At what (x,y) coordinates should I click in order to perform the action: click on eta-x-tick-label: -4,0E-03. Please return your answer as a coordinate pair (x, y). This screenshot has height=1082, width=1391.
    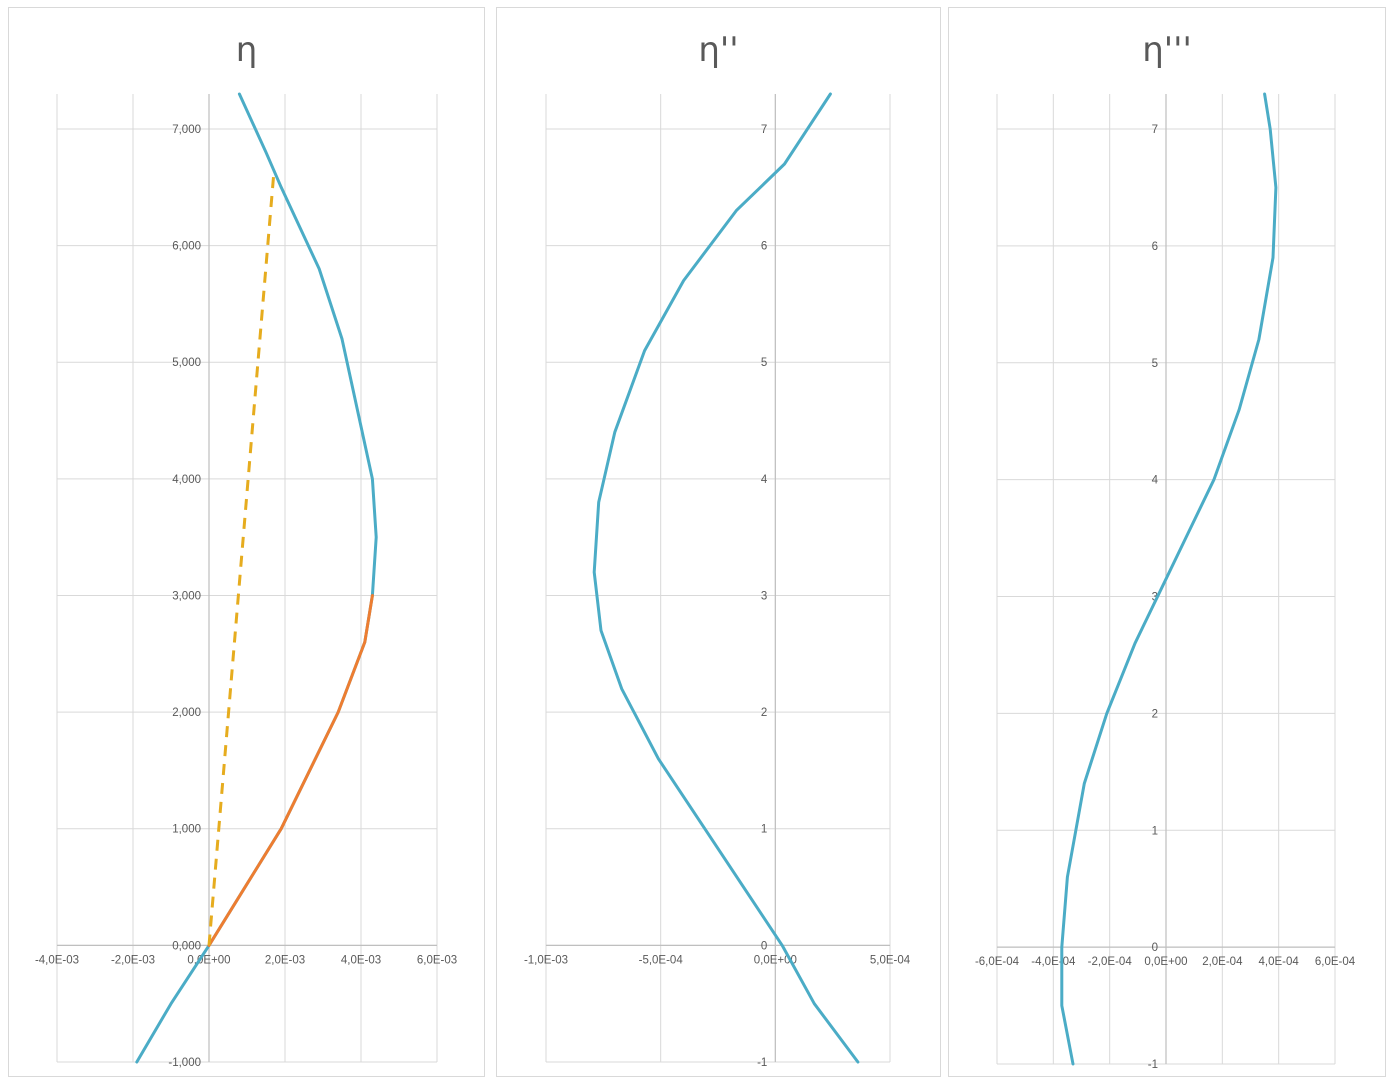
    Looking at the image, I should click on (57, 960).